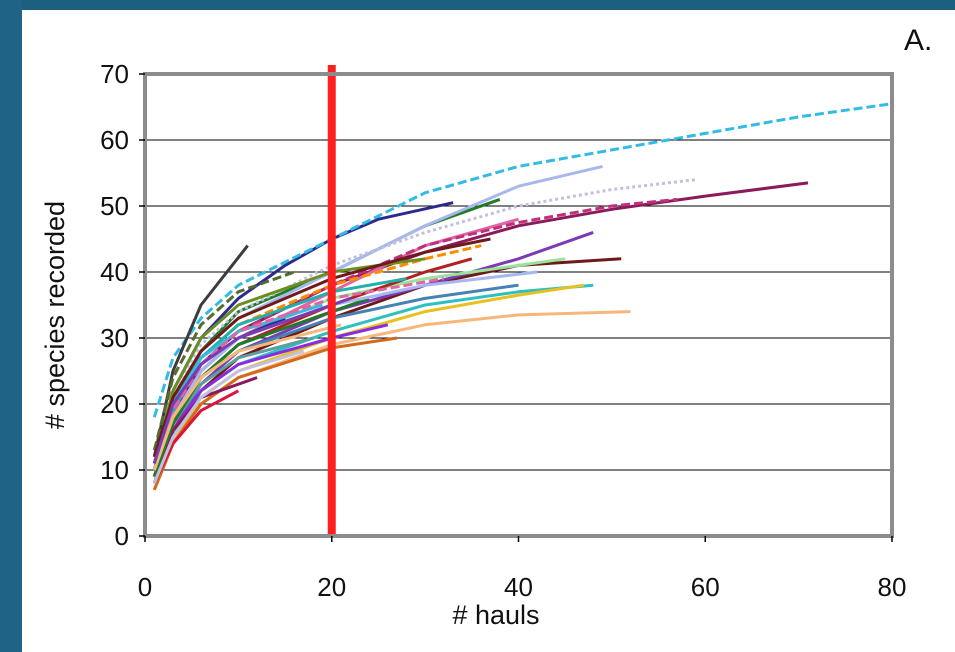 The width and height of the screenshot is (955, 652). I want to click on x-tick-label-0: 0, so click(145, 587).